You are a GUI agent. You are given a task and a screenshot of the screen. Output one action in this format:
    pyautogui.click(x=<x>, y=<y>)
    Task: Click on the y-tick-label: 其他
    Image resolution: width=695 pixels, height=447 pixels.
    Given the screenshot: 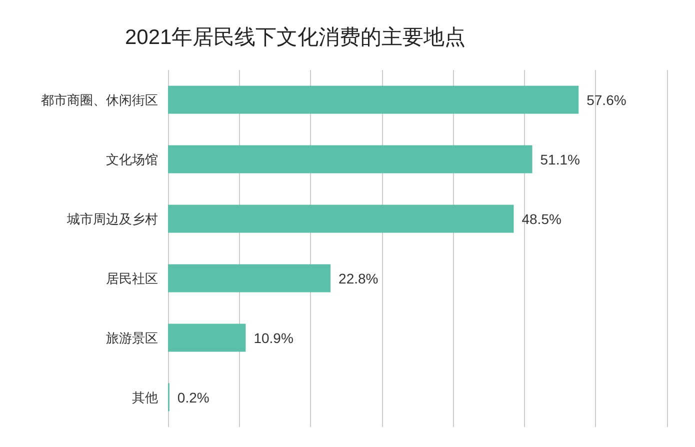 What is the action you would take?
    pyautogui.click(x=145, y=397)
    